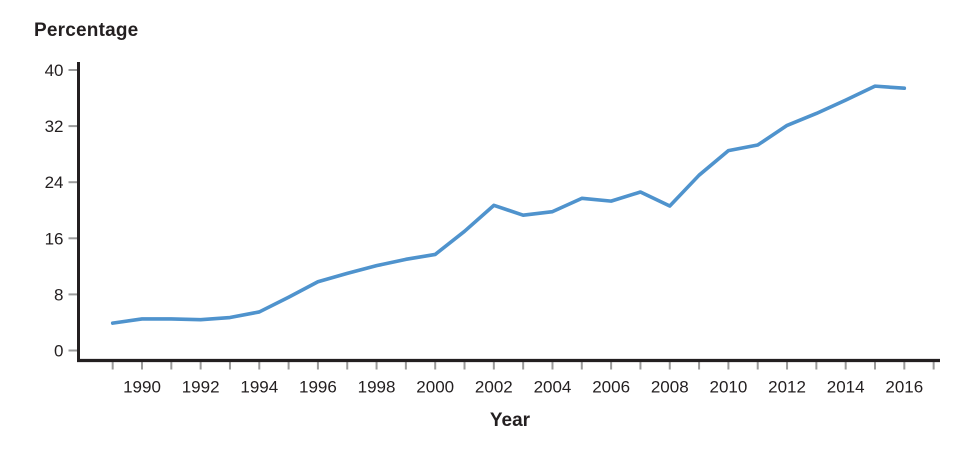  Describe the element at coordinates (54, 70) in the screenshot. I see `y-tick-label: 40` at that location.